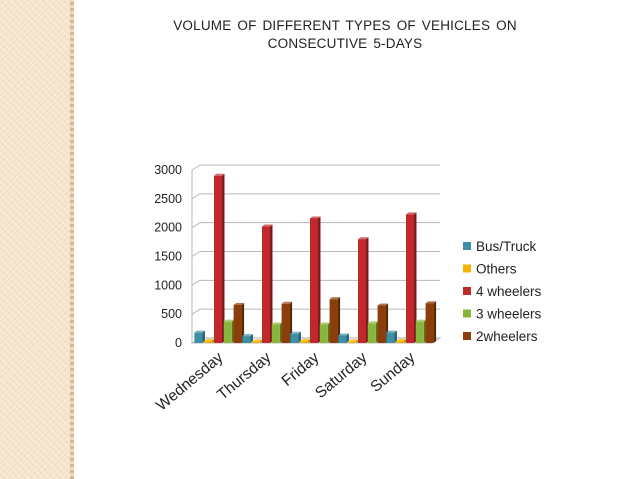  What do you see at coordinates (168, 285) in the screenshot?
I see `y-tick-label: 1000` at bounding box center [168, 285].